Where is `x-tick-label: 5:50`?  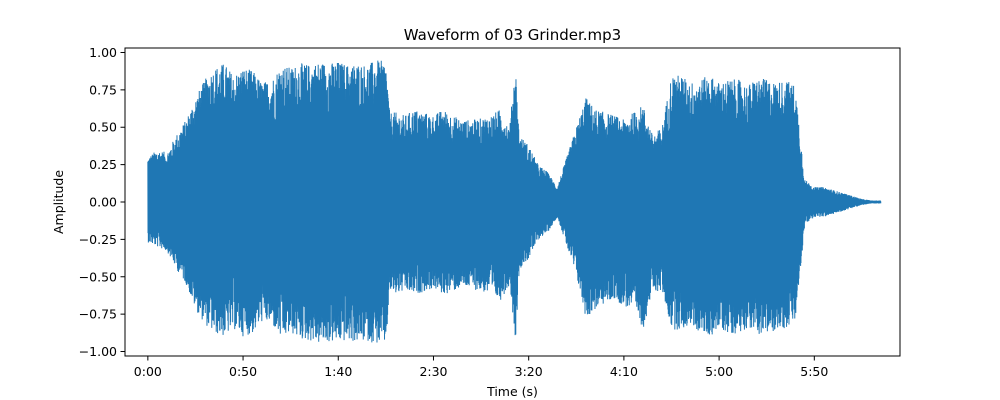
x-tick-label: 5:50 is located at coordinates (814, 371).